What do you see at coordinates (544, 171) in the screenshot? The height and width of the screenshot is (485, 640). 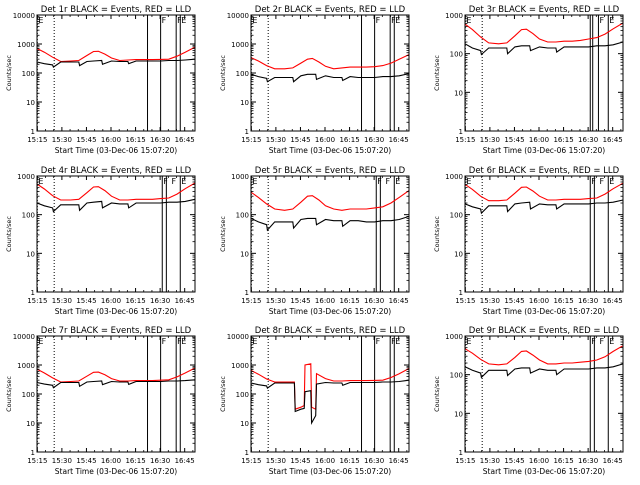 I see `panel-title: Det 6r BLACK = Events, RED = LLD` at bounding box center [544, 171].